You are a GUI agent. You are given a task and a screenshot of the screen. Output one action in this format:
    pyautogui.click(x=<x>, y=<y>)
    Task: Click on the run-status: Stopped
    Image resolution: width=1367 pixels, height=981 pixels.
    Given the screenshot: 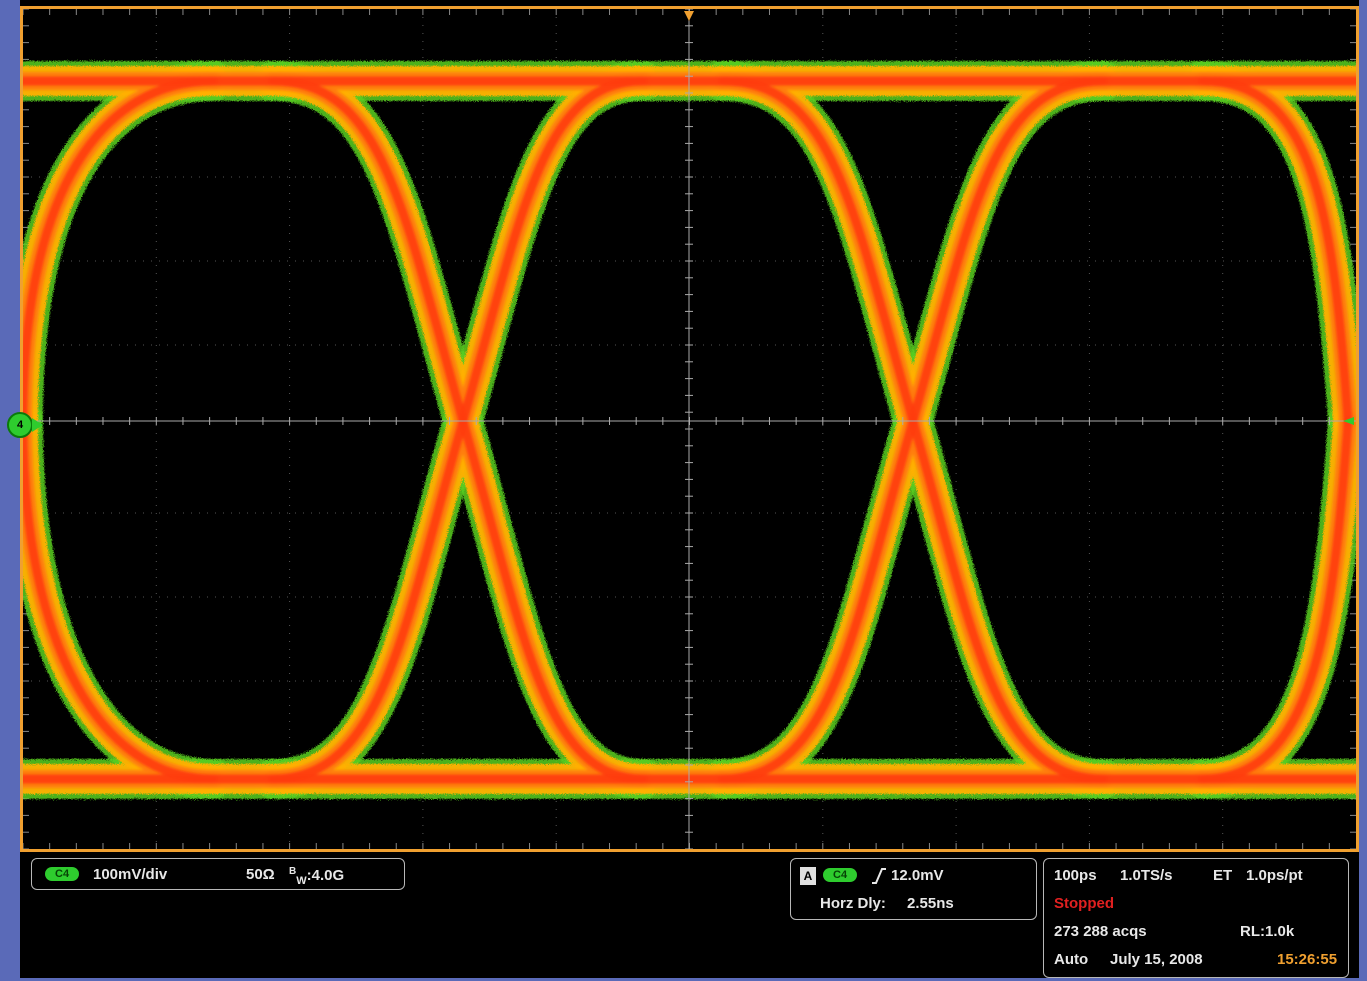 What is the action you would take?
    pyautogui.click(x=1084, y=903)
    